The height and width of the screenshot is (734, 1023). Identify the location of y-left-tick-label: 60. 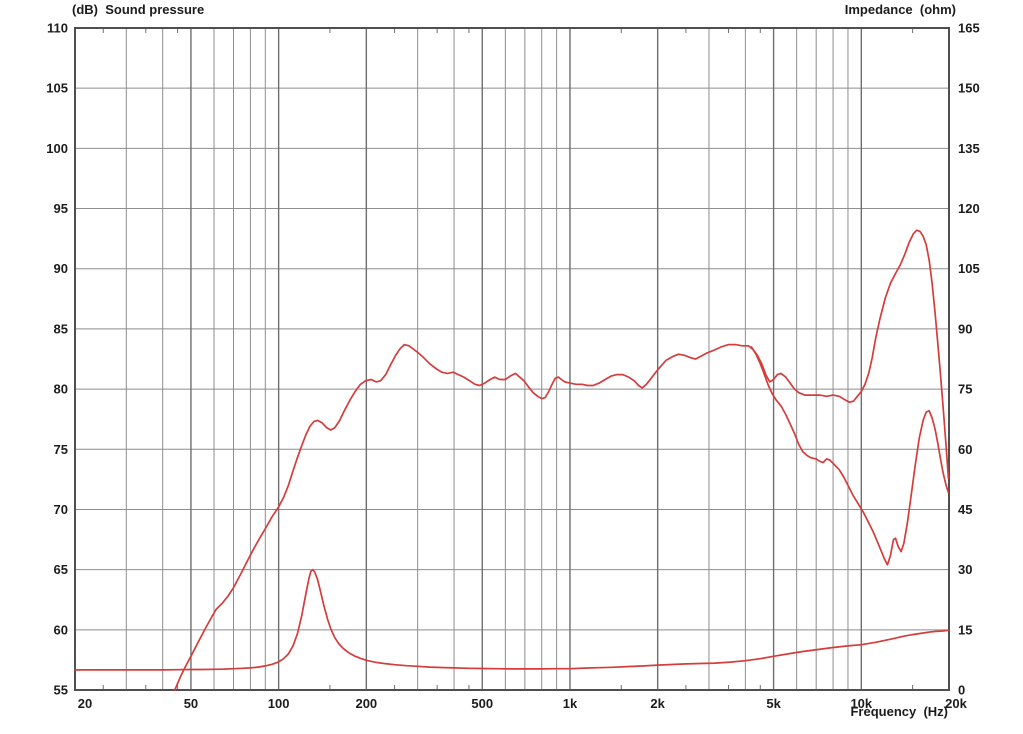
(61, 629).